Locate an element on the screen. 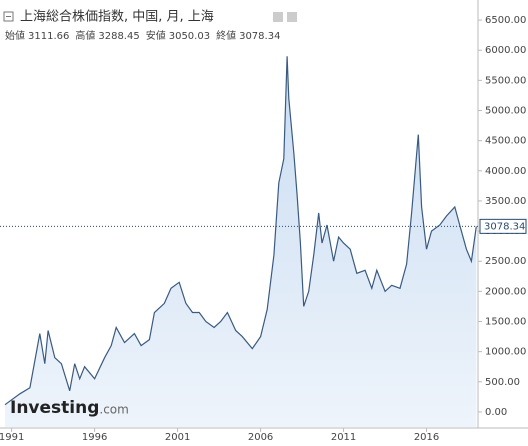 This screenshot has height=446, width=528. ohlc-value: 3078.34 is located at coordinates (259, 36).